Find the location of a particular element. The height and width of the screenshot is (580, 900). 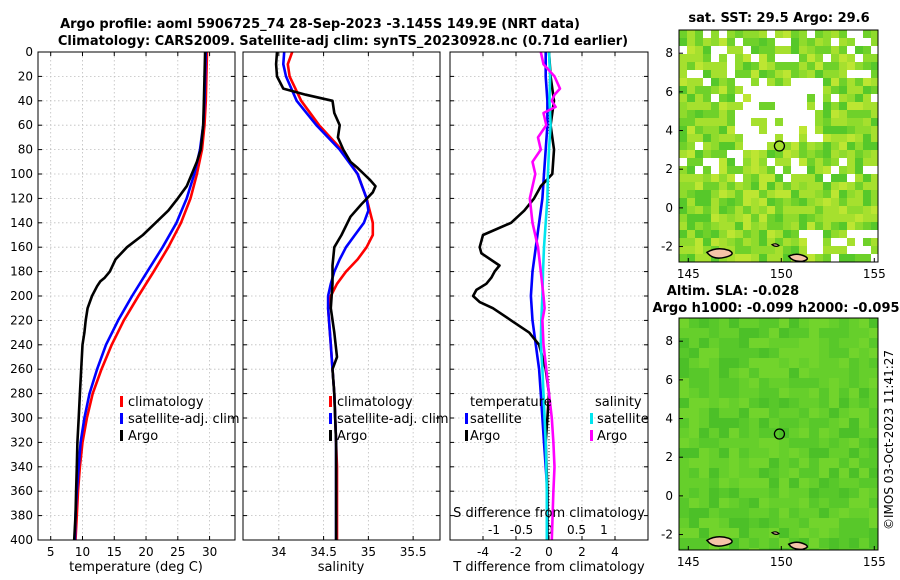

map-y-tick-label: -2 is located at coordinates (667, 535).